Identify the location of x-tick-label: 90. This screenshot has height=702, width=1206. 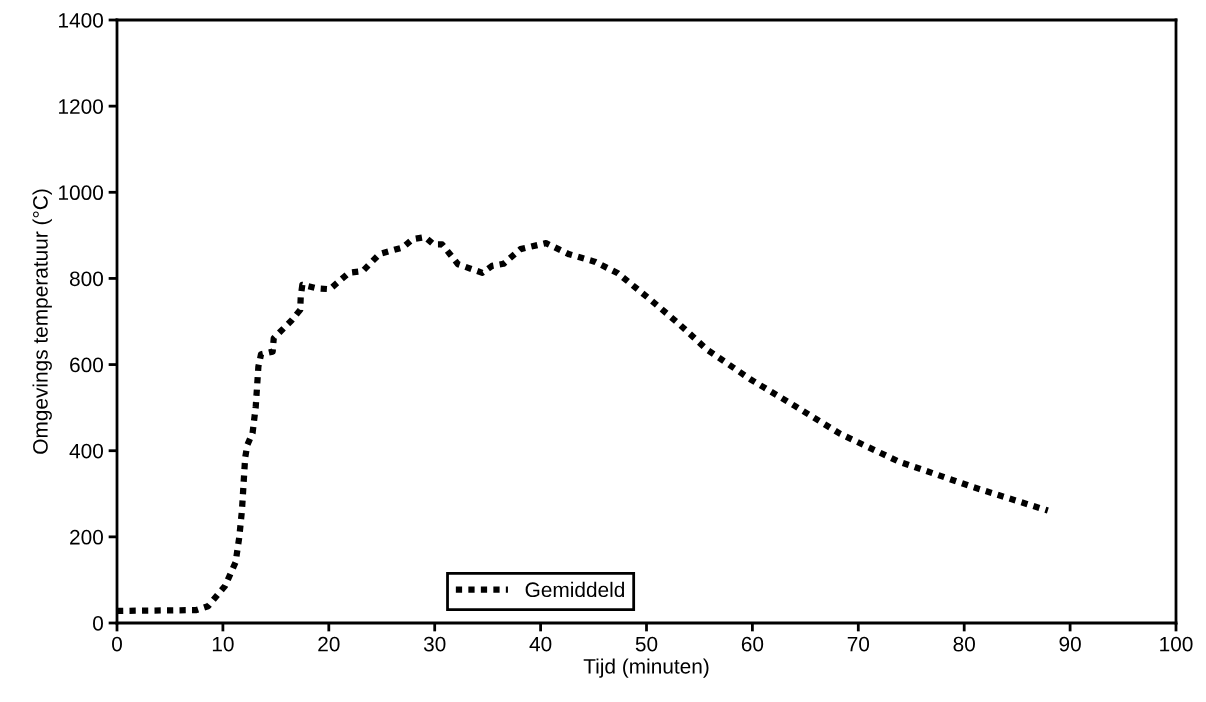
(1070, 644).